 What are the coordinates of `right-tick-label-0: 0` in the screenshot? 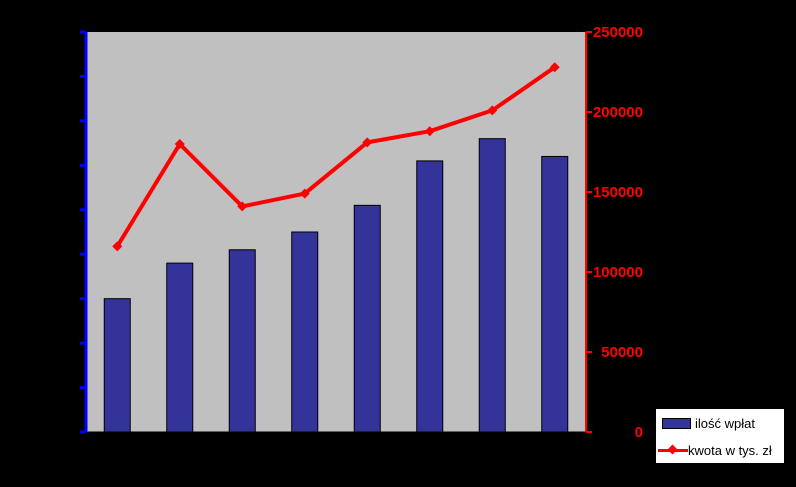 It's located at (639, 432).